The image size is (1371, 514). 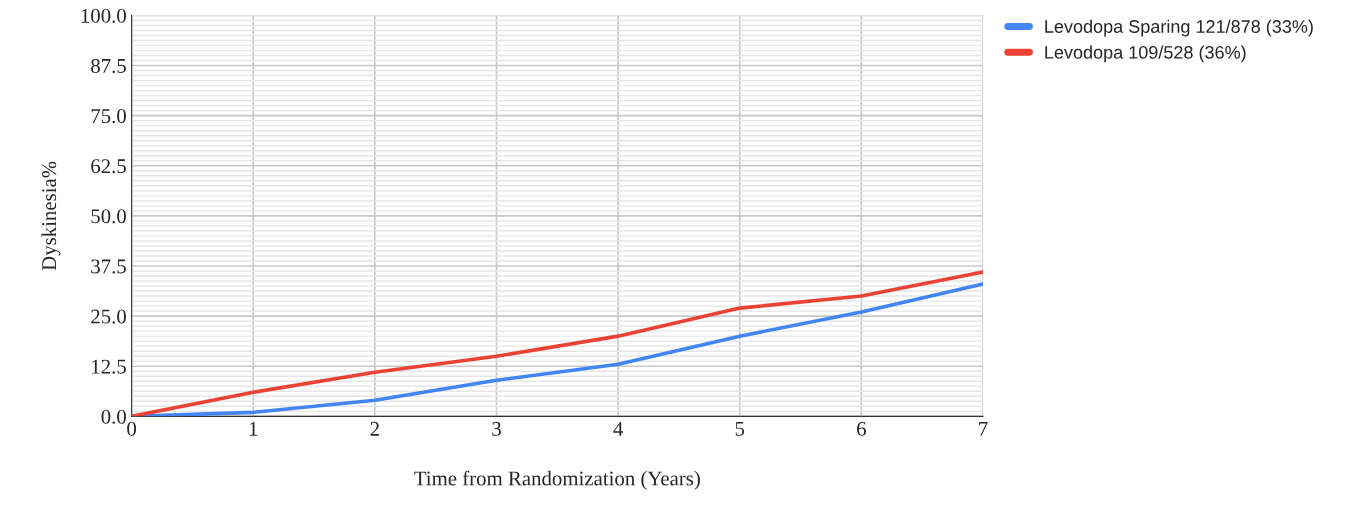 I want to click on legend-label: Levodopa Sparing 121/878 (33%), so click(x=1179, y=28).